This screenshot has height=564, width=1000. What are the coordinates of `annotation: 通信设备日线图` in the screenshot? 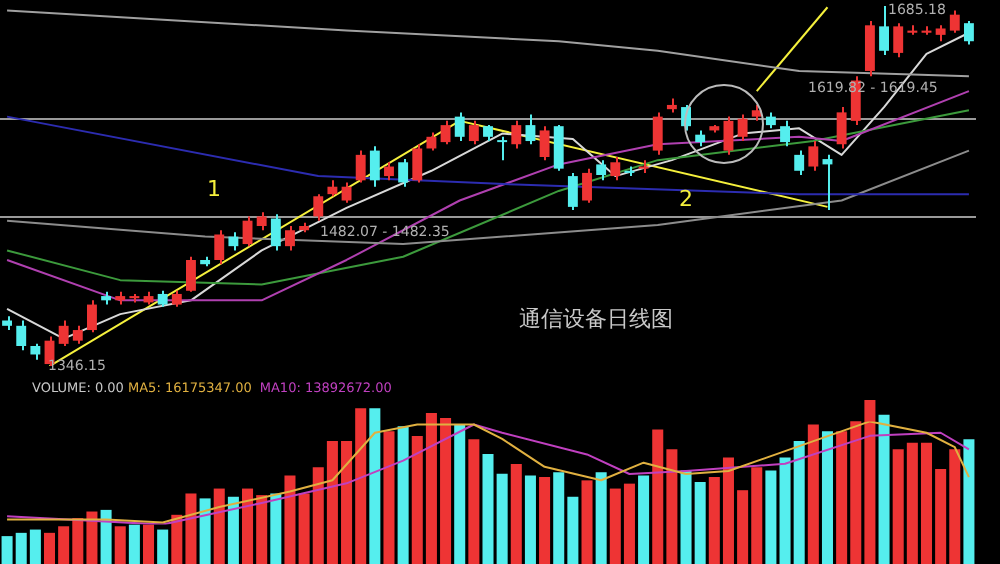 It's located at (596, 318).